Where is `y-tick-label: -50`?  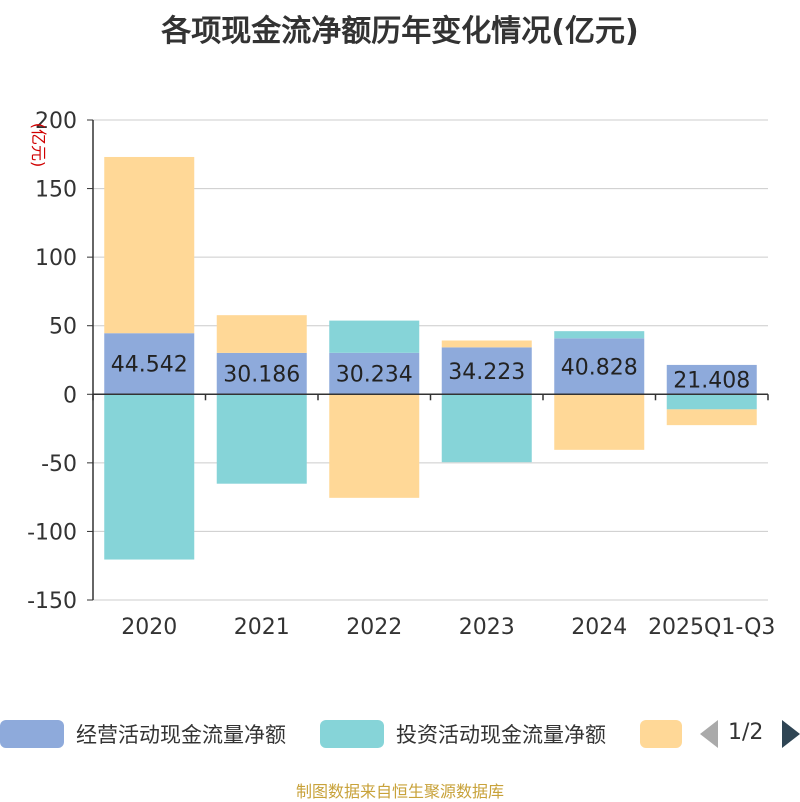
y-tick-label: -50 is located at coordinates (59, 464).